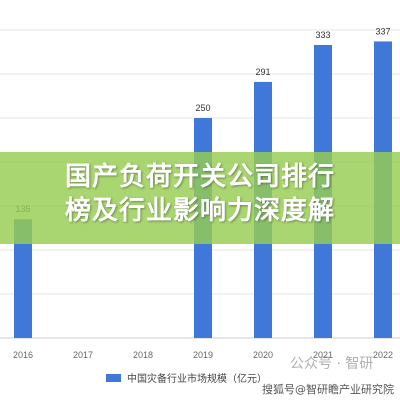 The width and height of the screenshot is (400, 400). Describe the element at coordinates (199, 211) in the screenshot. I see `banner-title-line-2: 榜及行业影响力深度解` at that location.